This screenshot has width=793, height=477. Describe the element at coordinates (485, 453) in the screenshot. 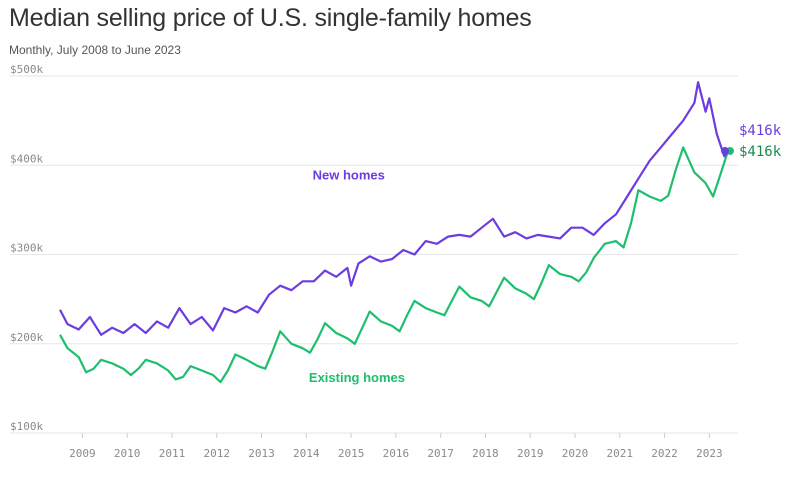

I see `x-tick-label: 2018` at that location.